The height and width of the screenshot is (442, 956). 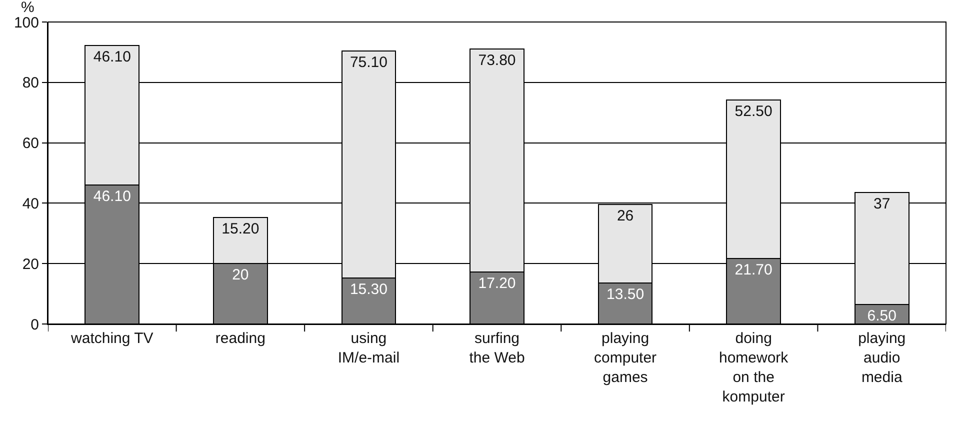 What do you see at coordinates (625, 358) in the screenshot?
I see `x-tick-label: playing computer games` at bounding box center [625, 358].